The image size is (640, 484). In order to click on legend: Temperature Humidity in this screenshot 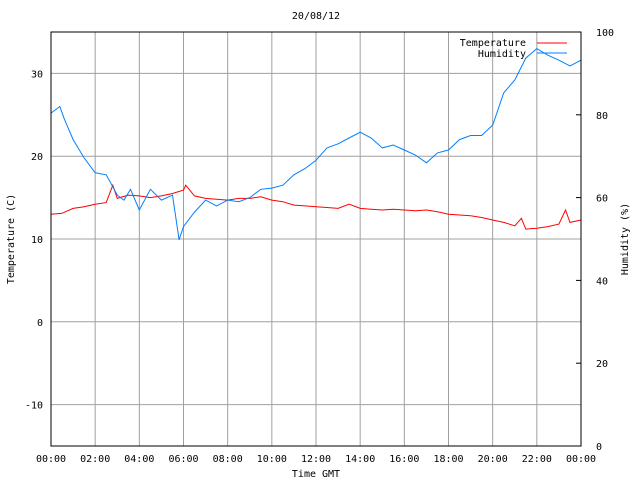, I will do `click(513, 49)`.